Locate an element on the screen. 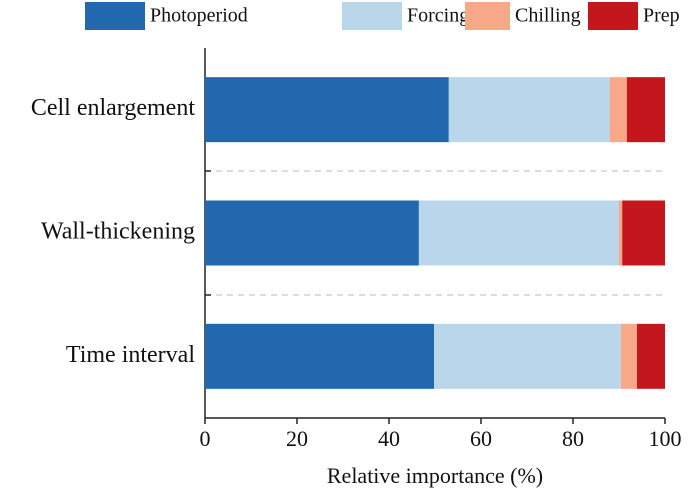 The height and width of the screenshot is (499, 700). legend-label: Forcing is located at coordinates (438, 16).